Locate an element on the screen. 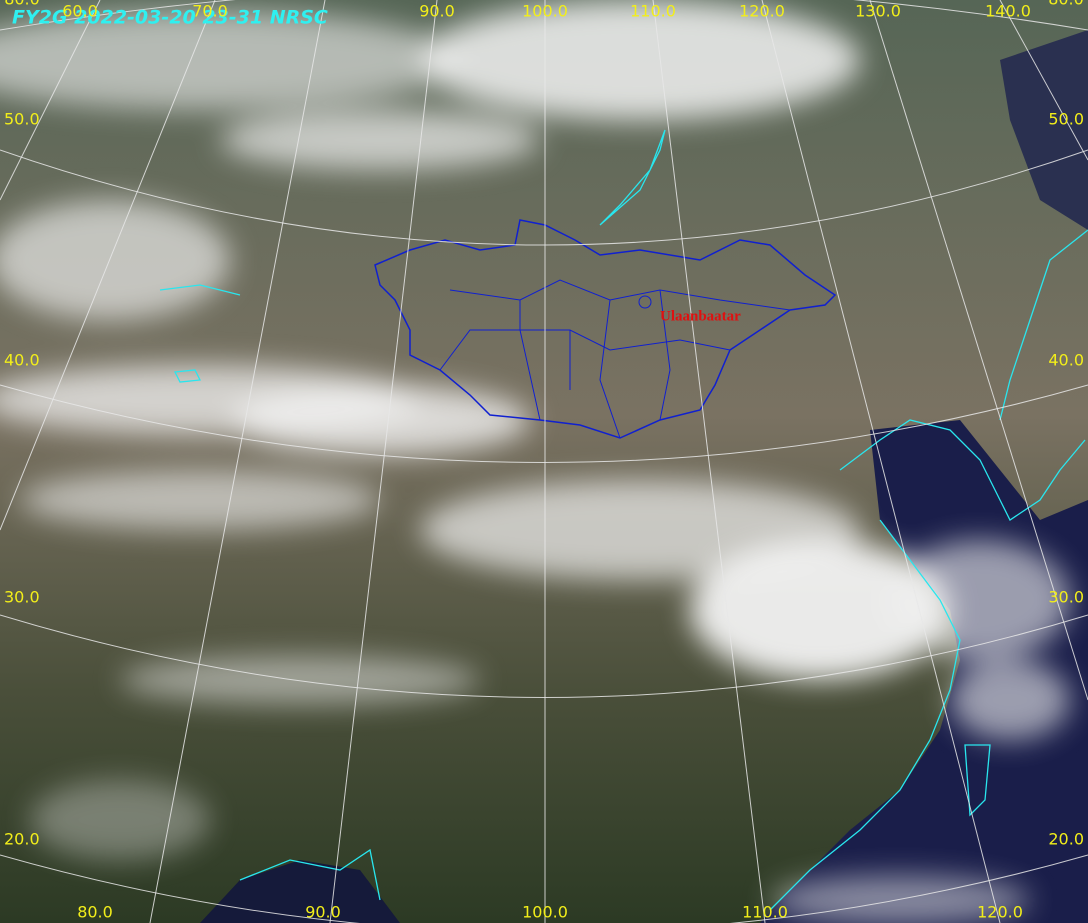 The width and height of the screenshot is (1088, 923). longitude-label: 130.0 is located at coordinates (878, 11).